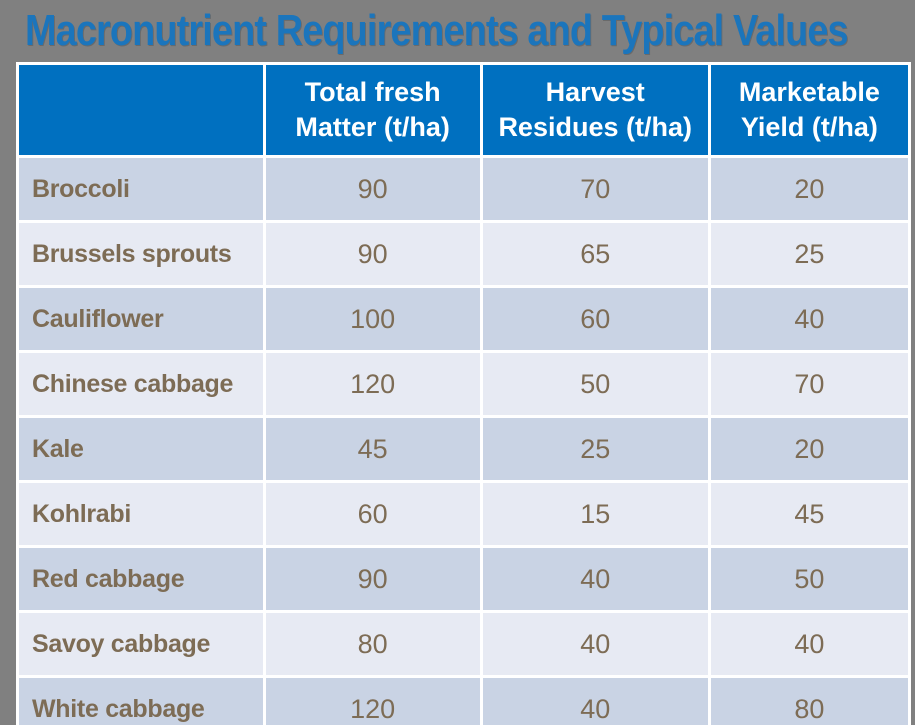 Image resolution: width=915 pixels, height=725 pixels. I want to click on corner-header-cell, so click(141, 110).